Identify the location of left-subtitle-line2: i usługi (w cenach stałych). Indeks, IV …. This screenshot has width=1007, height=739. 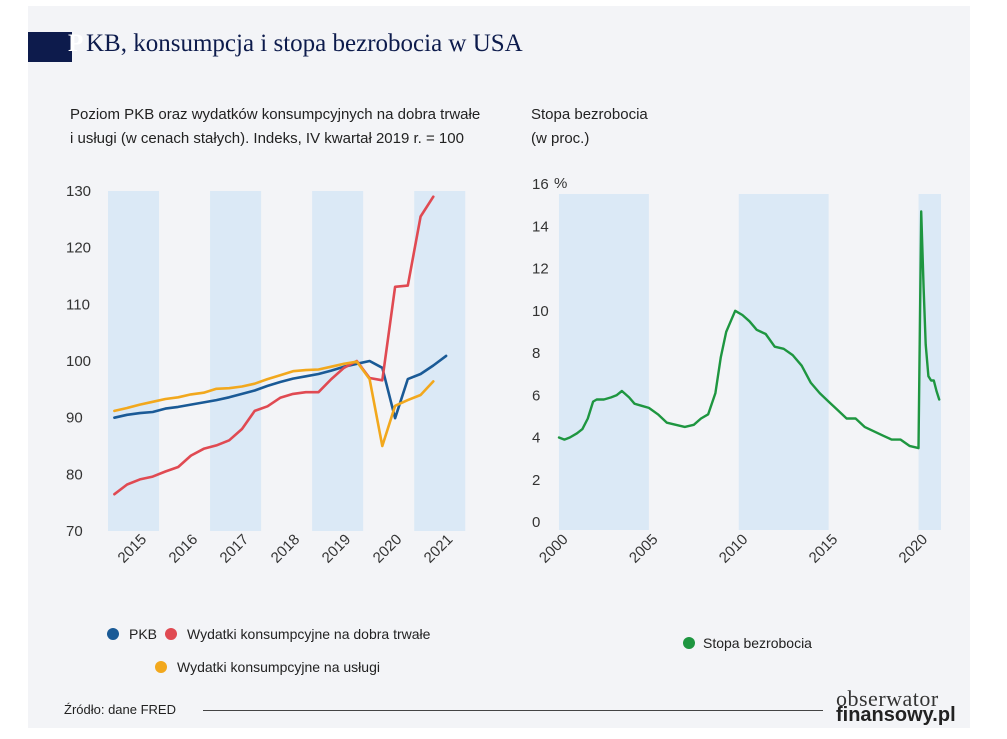
(267, 138).